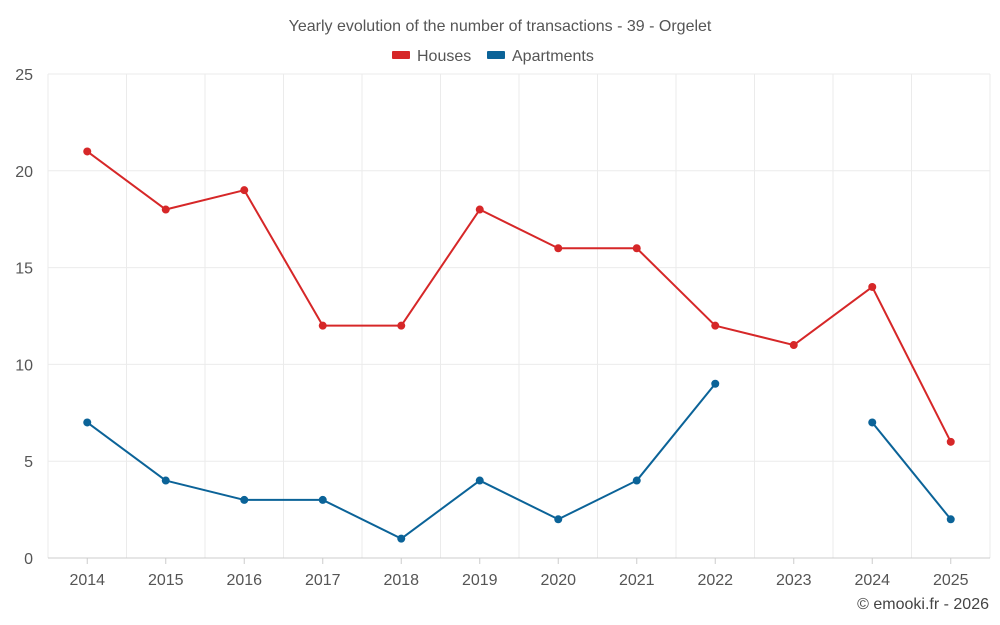  Describe the element at coordinates (480, 580) in the screenshot. I see `x-tick-label: 2019` at that location.